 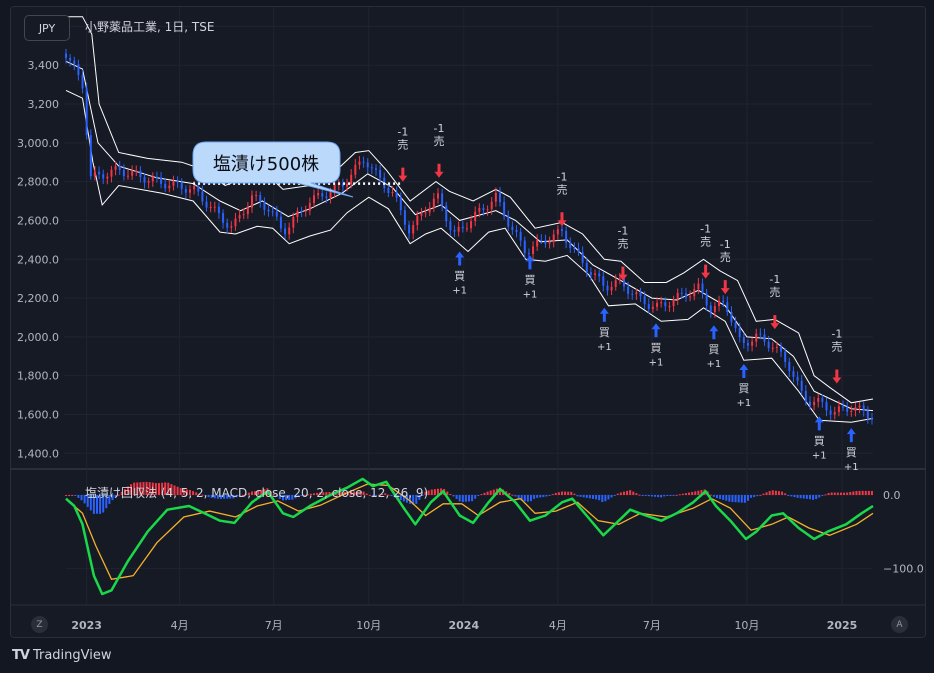 What do you see at coordinates (899, 624) in the screenshot?
I see `auto-scale-button: A` at bounding box center [899, 624].